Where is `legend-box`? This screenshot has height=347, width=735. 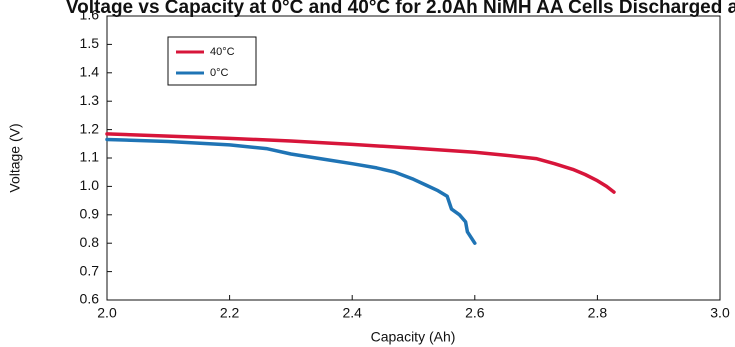
legend-box is located at coordinates (212, 61).